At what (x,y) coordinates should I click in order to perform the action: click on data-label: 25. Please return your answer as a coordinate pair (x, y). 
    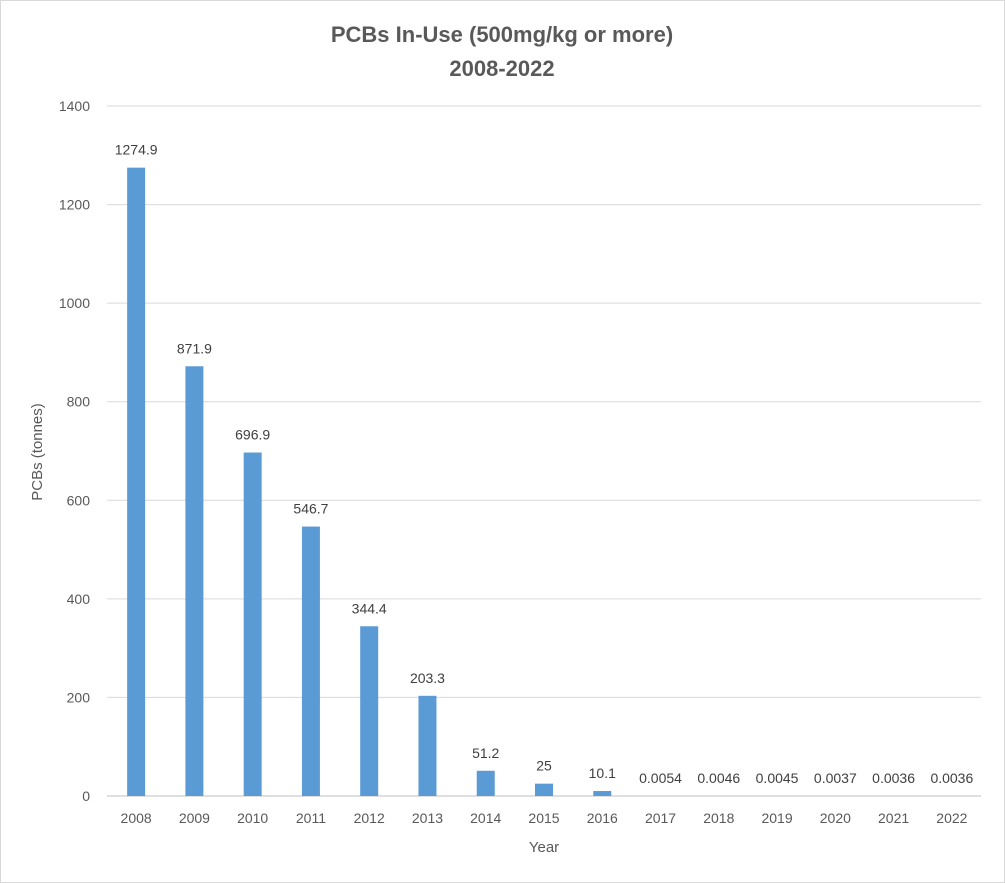
    Looking at the image, I should click on (544, 766).